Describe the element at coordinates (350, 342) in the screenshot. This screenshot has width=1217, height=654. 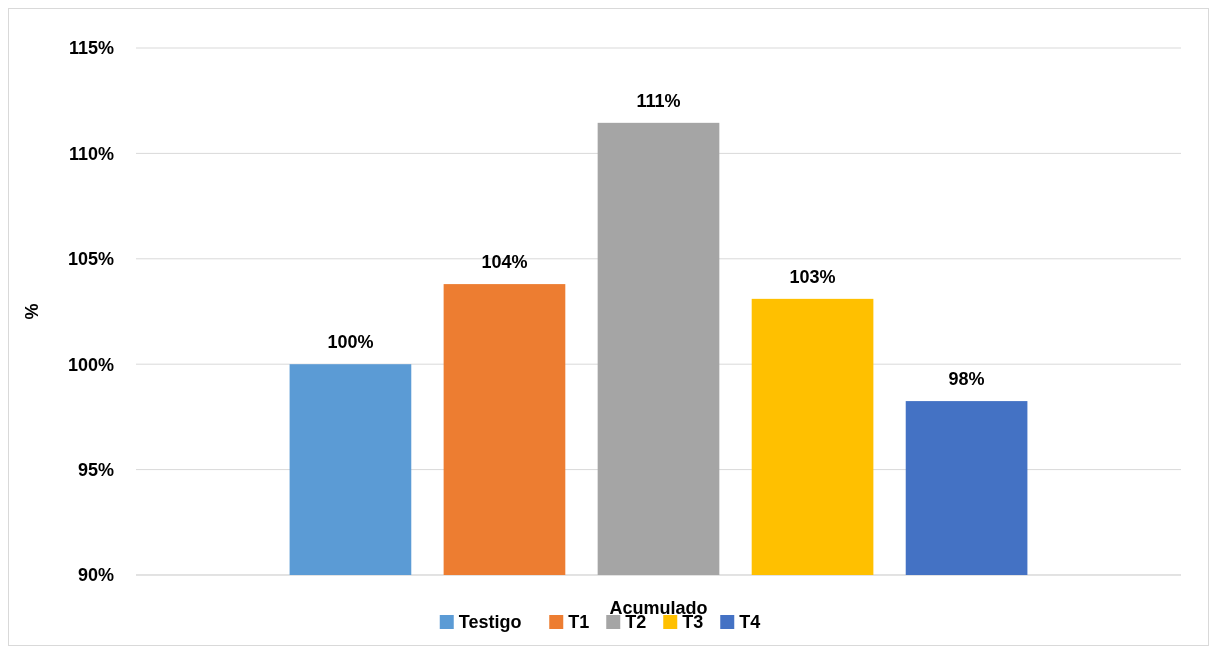
I see `data-label: 100%` at that location.